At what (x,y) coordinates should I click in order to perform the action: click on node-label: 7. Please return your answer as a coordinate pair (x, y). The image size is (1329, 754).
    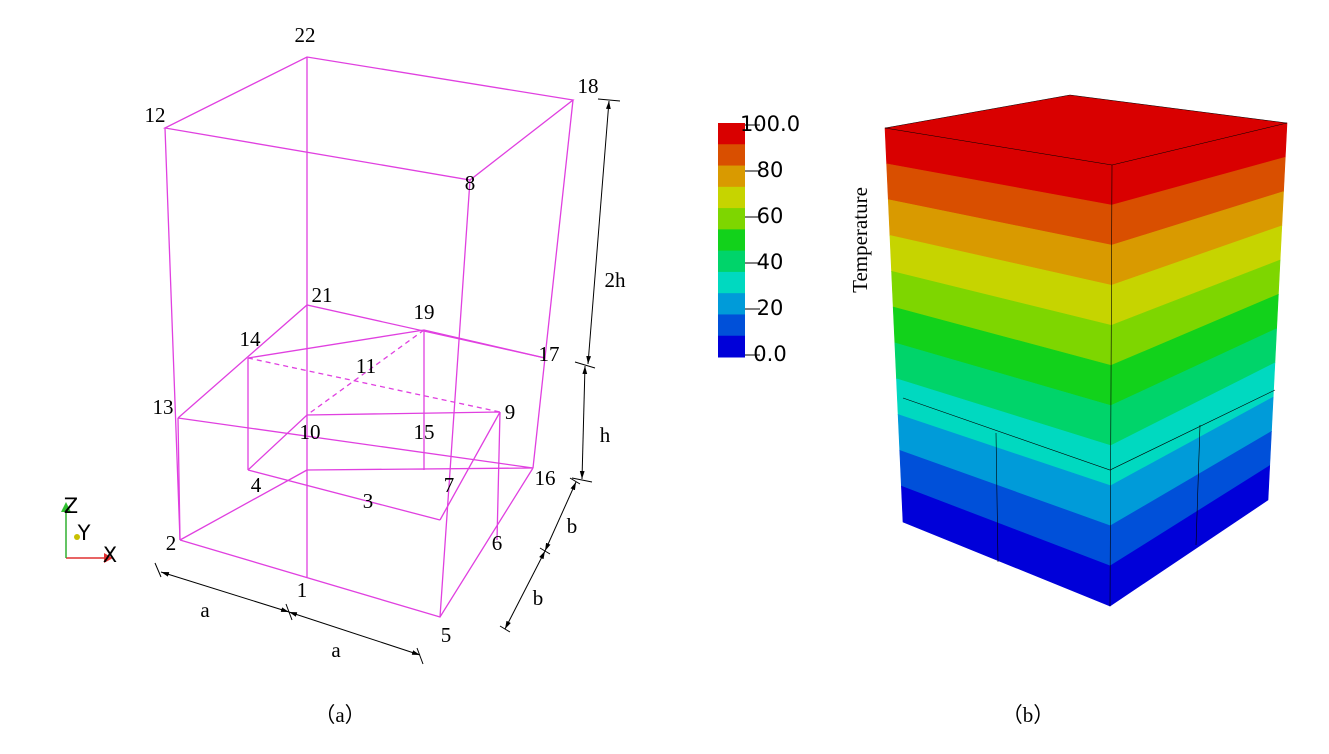
    Looking at the image, I should click on (449, 485).